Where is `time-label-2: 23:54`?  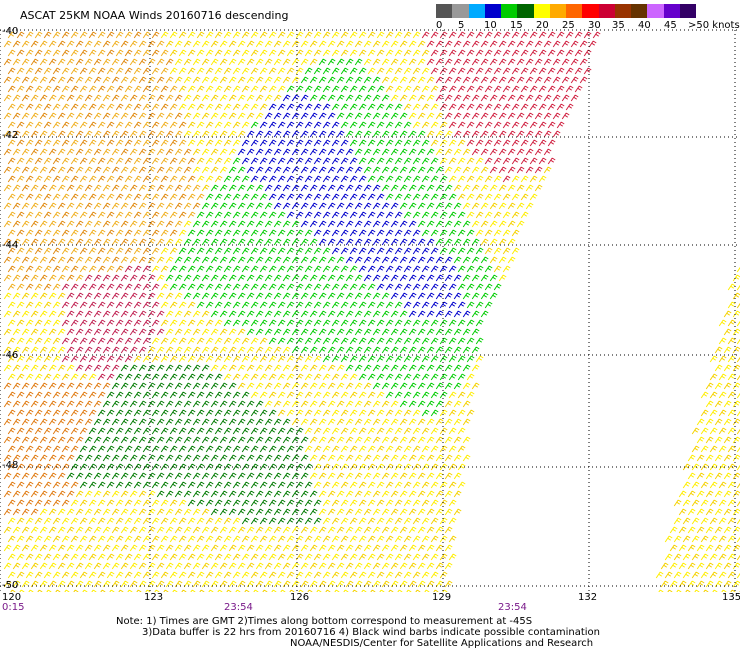 time-label-2: 23:54 is located at coordinates (238, 607).